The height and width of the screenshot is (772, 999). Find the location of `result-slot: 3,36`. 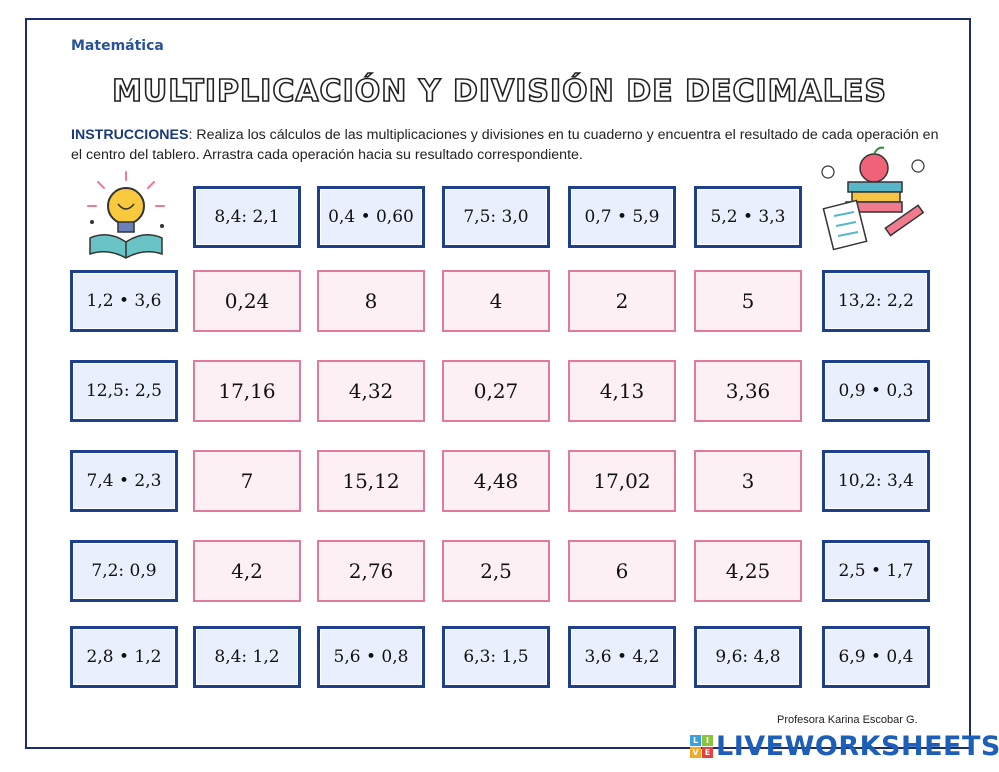

result-slot: 3,36 is located at coordinates (748, 391).